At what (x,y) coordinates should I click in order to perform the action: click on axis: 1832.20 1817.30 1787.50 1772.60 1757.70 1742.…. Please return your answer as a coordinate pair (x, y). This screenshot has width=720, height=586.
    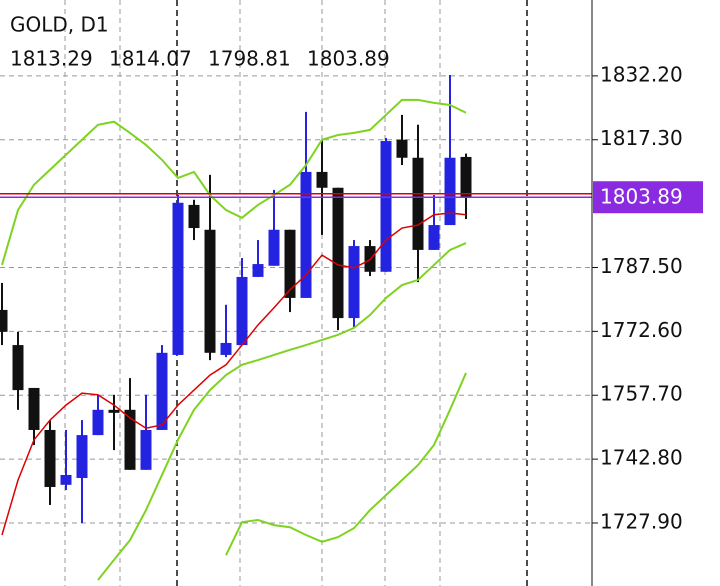
    Looking at the image, I should click on (647, 297).